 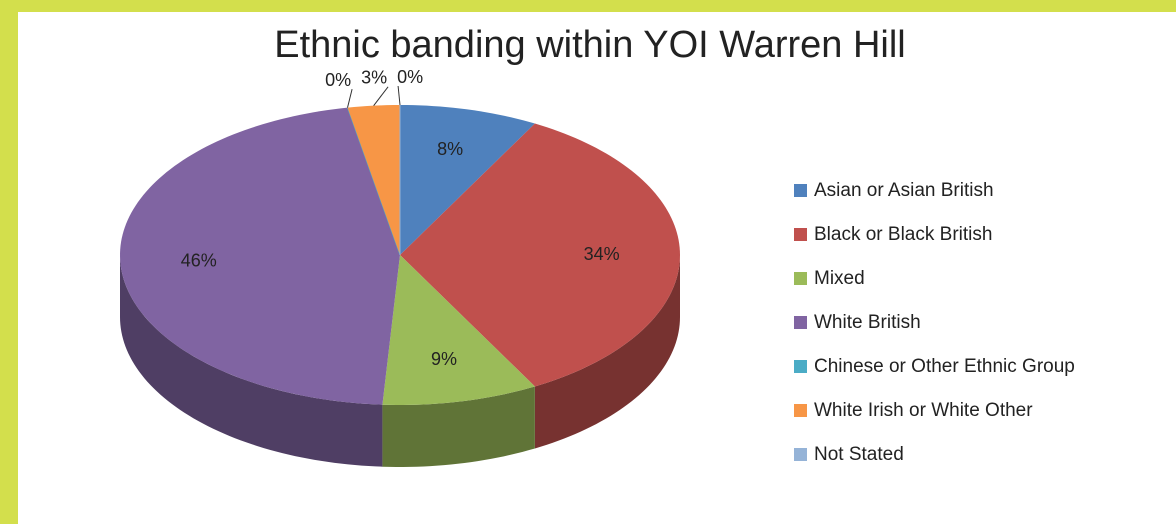 What do you see at coordinates (199, 261) in the screenshot?
I see `data-label: 46%` at bounding box center [199, 261].